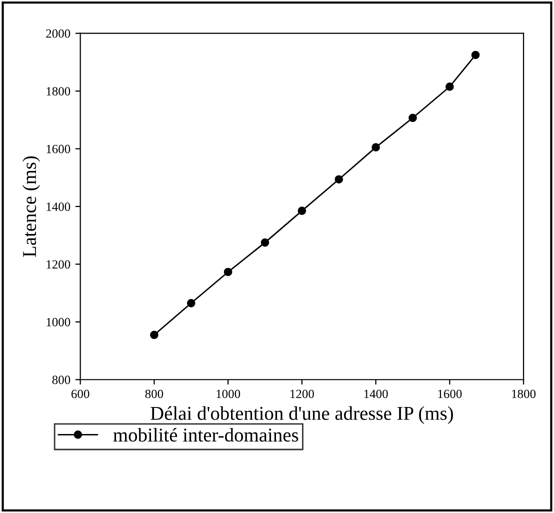 The width and height of the screenshot is (554, 513). Describe the element at coordinates (58, 149) in the screenshot. I see `y-tick-label: 1600` at that location.